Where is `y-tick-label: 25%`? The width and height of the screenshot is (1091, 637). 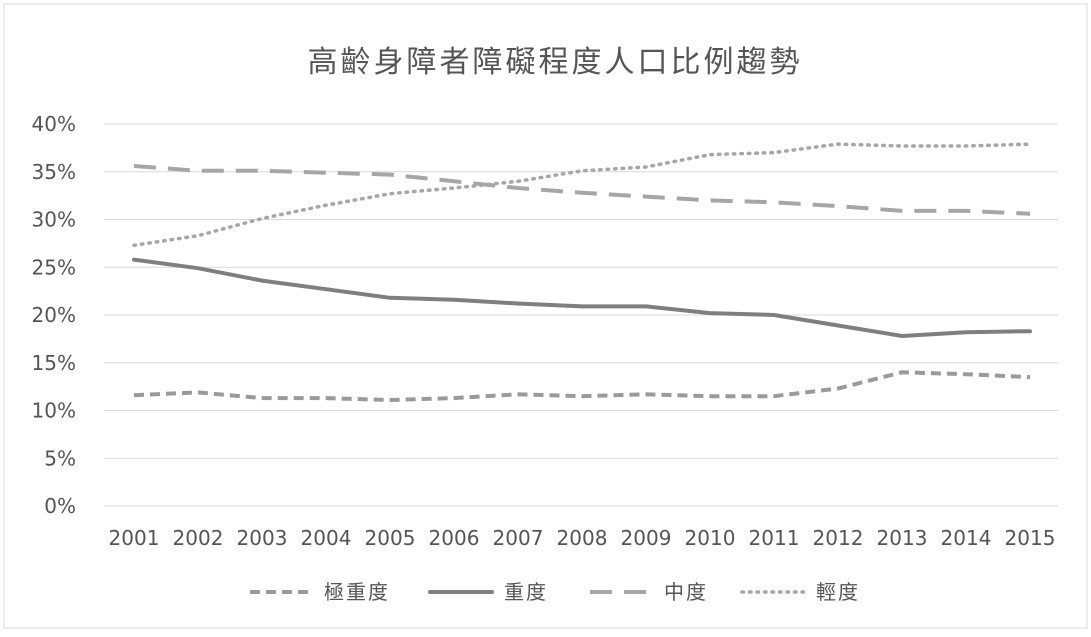
y-tick-label: 25% is located at coordinates (54, 267).